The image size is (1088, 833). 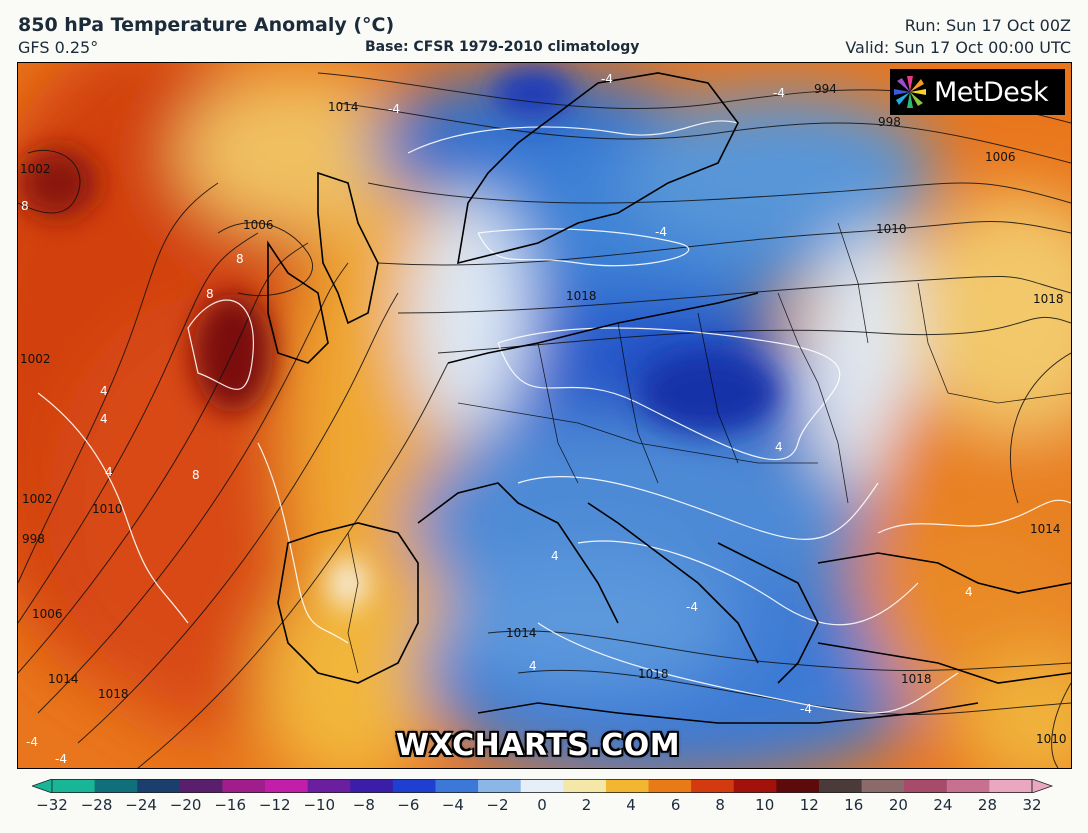 I want to click on colorbar-tick-label: 4, so click(x=631, y=805).